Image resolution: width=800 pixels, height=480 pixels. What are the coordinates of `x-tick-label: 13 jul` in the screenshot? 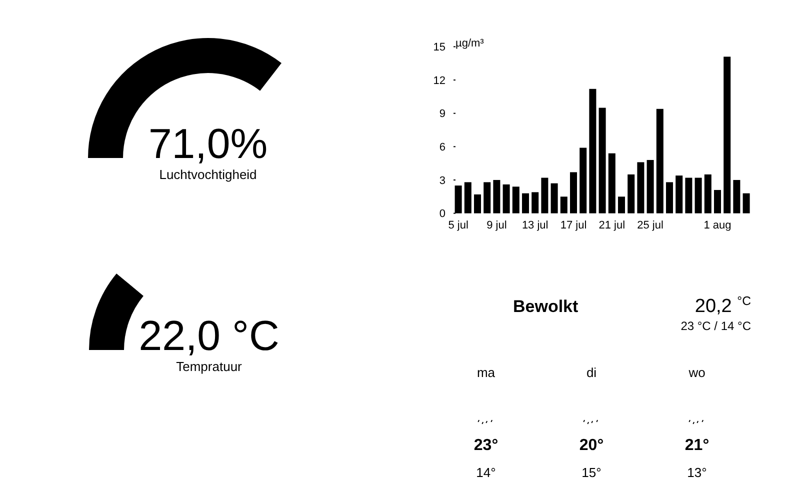 It's located at (535, 225).